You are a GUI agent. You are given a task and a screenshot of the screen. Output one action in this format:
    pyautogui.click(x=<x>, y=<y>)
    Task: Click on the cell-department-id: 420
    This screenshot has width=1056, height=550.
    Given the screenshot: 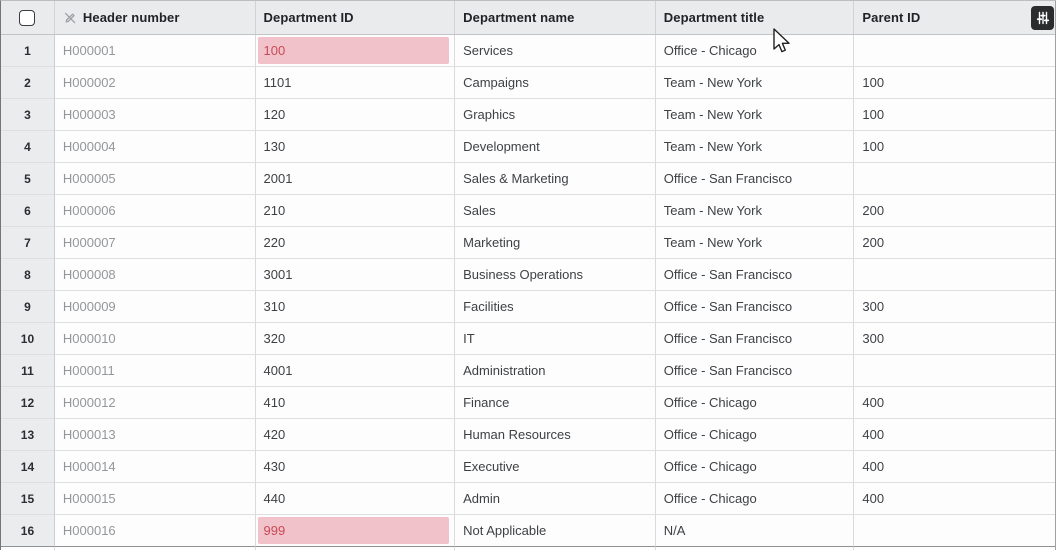 What is the action you would take?
    pyautogui.click(x=355, y=435)
    